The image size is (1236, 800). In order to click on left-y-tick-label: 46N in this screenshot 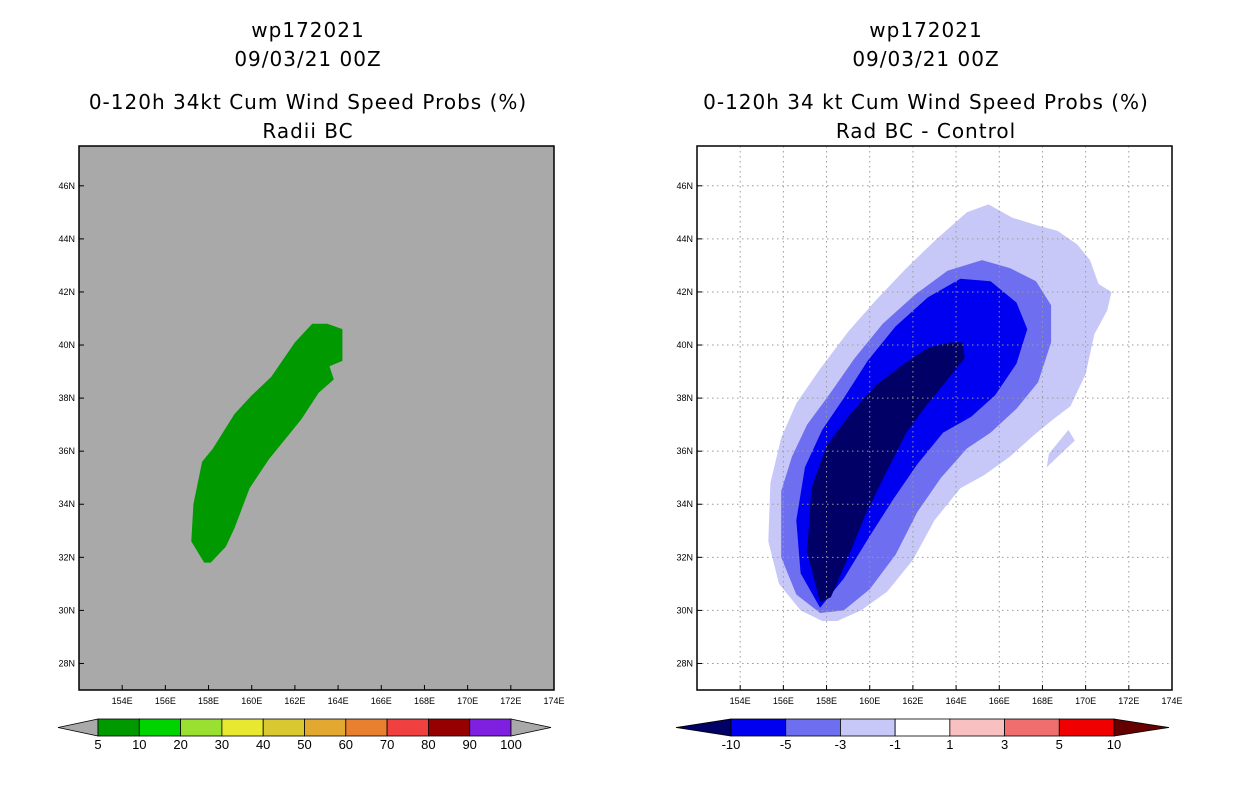, I will do `click(66, 186)`.